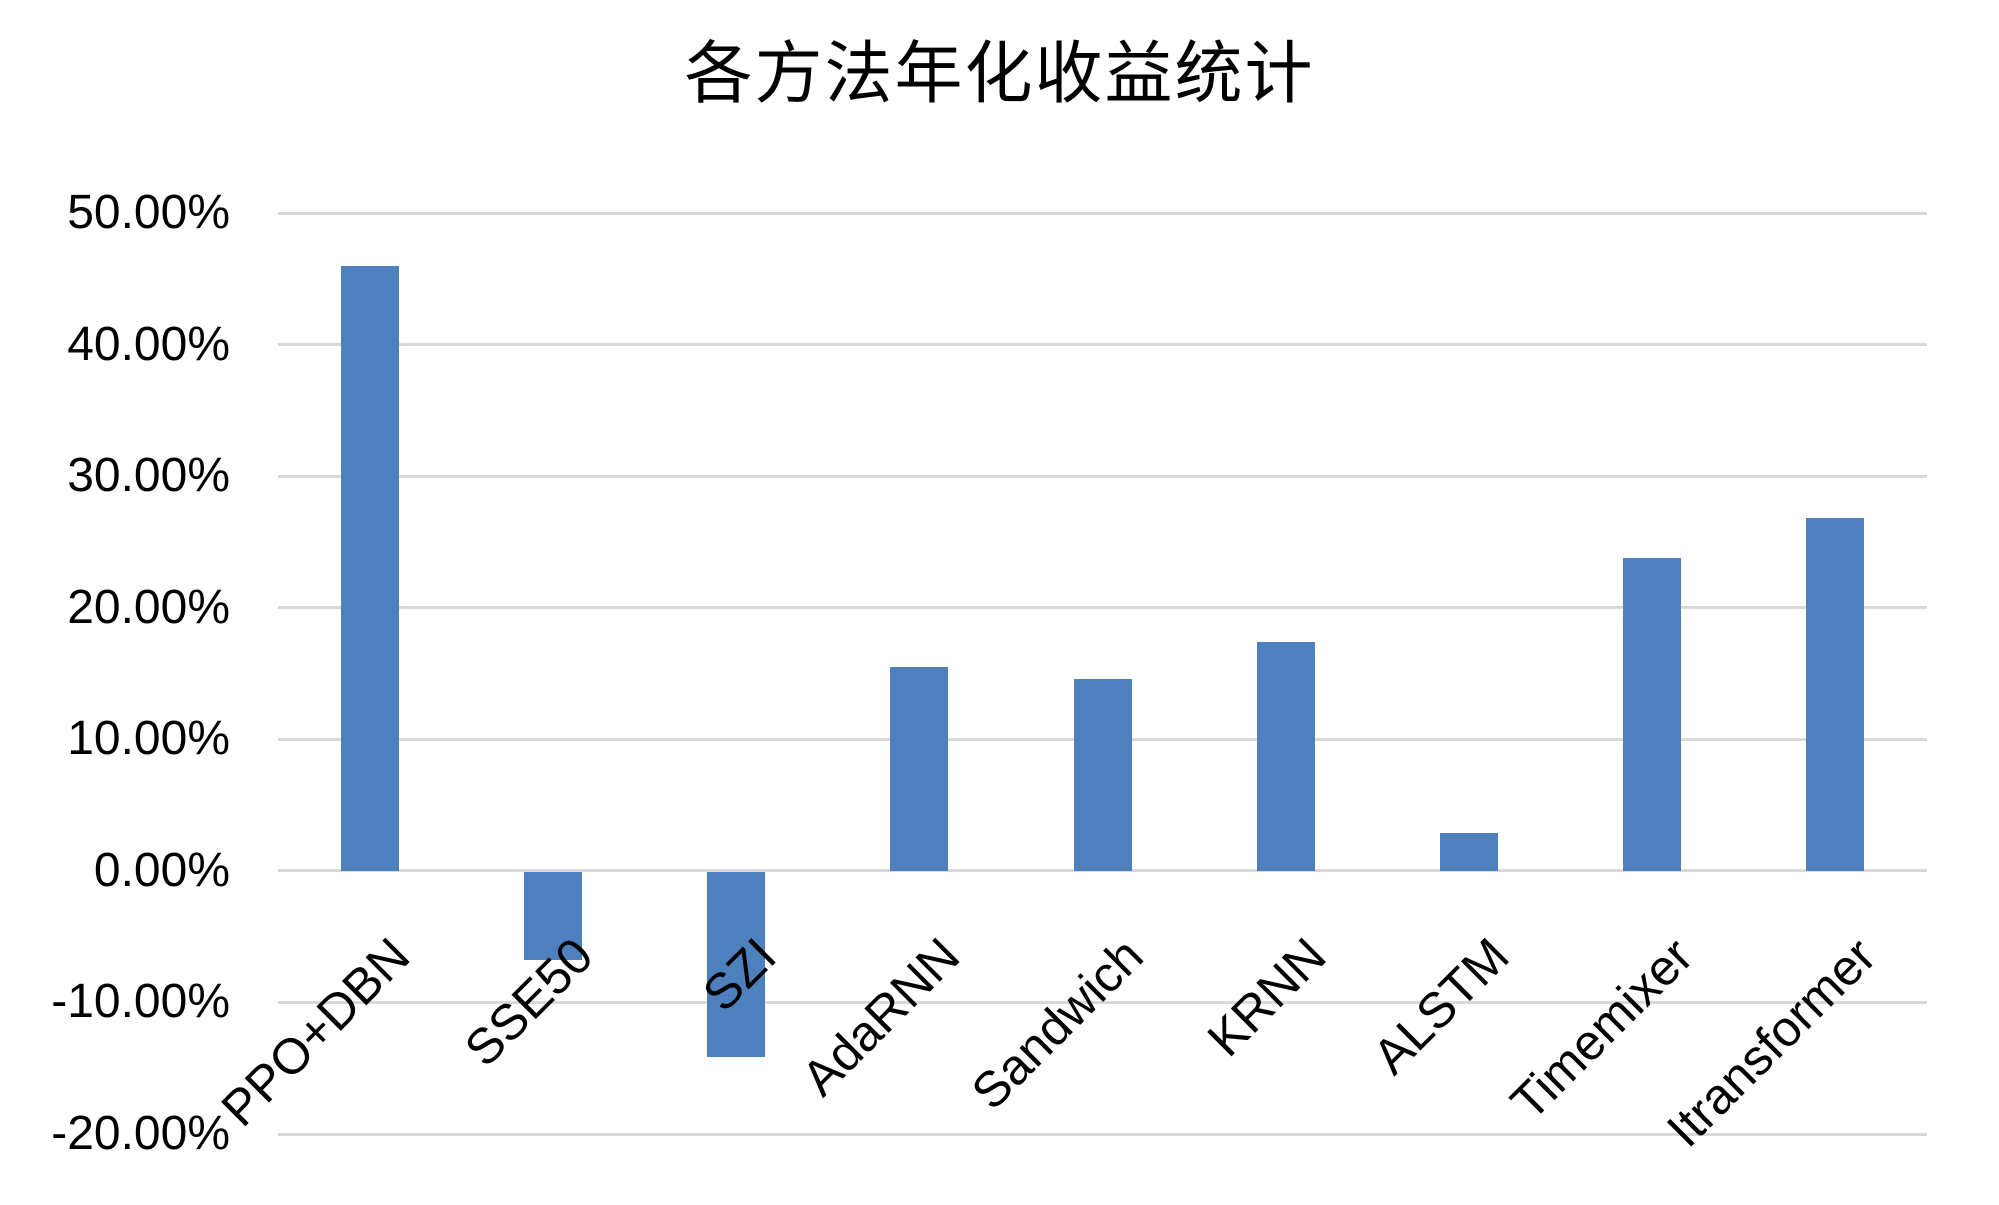  I want to click on bar-timemixer, so click(1652, 714).